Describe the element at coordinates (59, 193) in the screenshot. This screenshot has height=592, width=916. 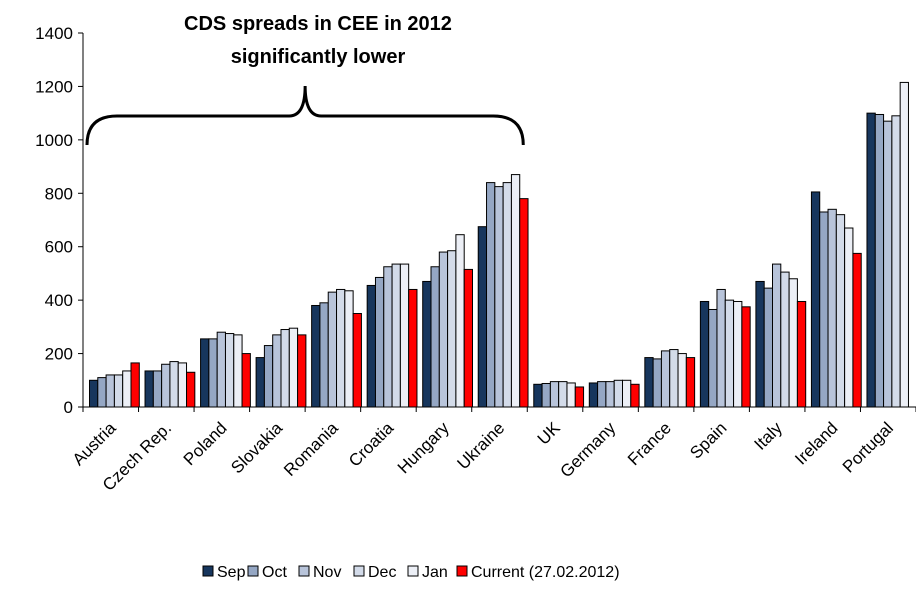
I see `y-tick-label: 800` at that location.